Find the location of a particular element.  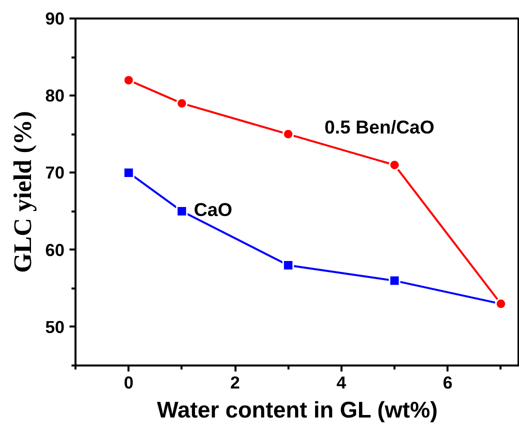

y-tick-label: 90 is located at coordinates (55, 18).